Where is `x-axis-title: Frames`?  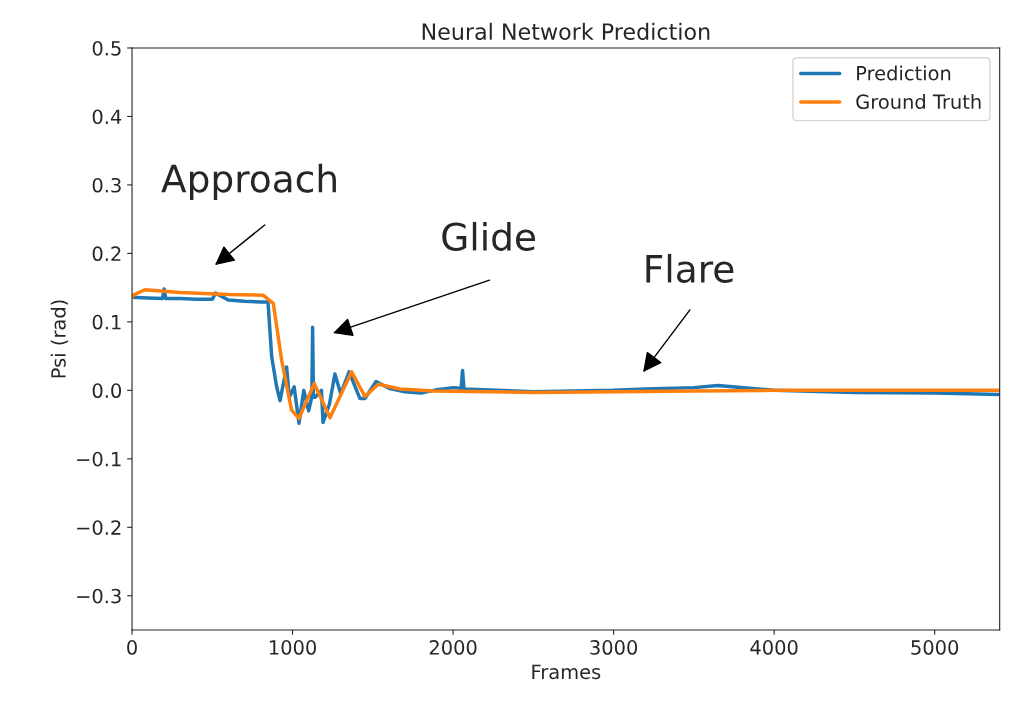 x-axis-title: Frames is located at coordinates (566, 672).